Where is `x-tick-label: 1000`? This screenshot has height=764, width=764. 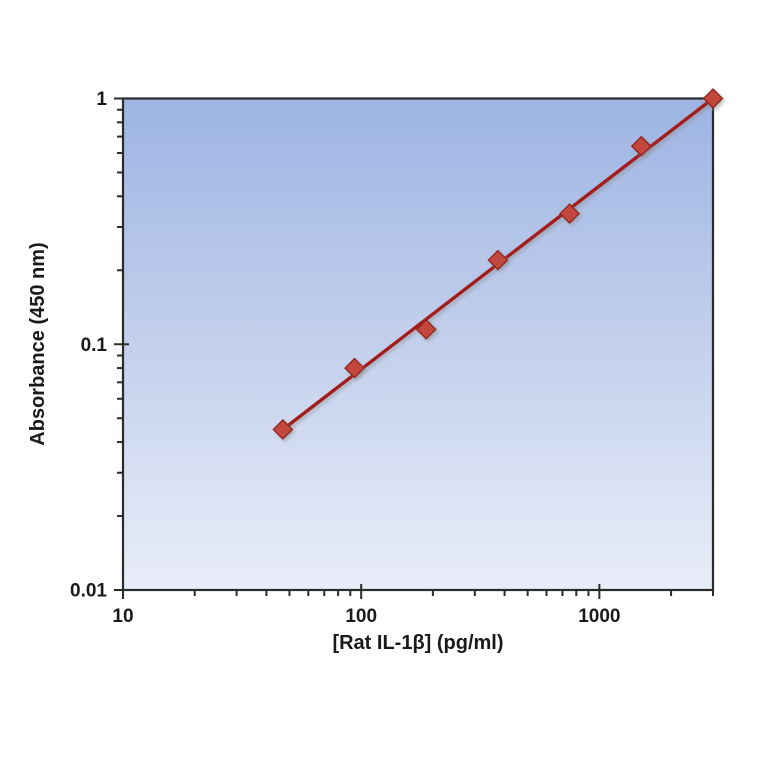 x-tick-label: 1000 is located at coordinates (599, 616).